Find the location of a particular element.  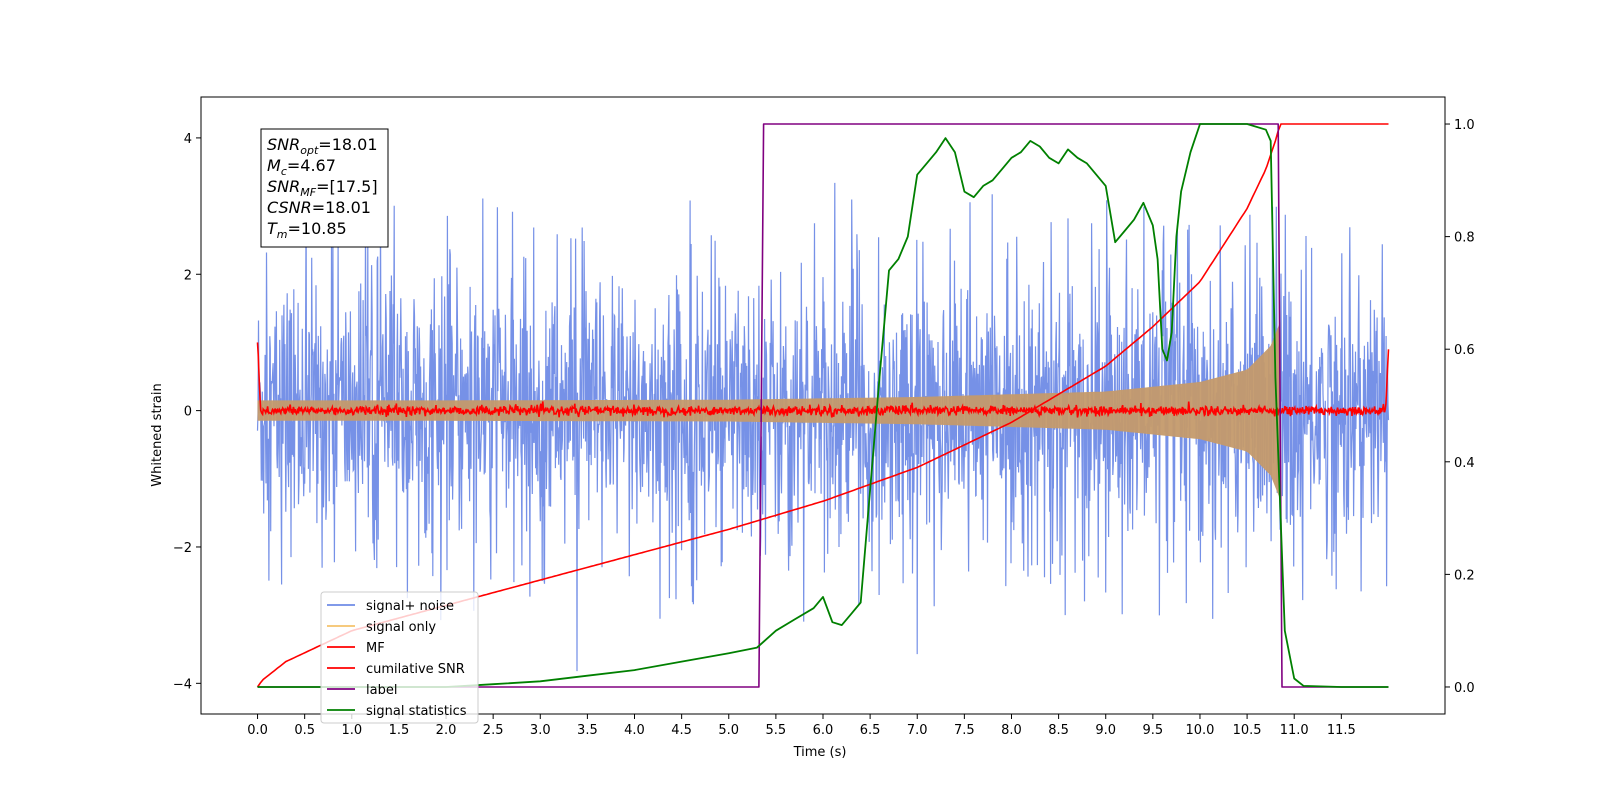

legend-label: signal+ noise is located at coordinates (410, 606).